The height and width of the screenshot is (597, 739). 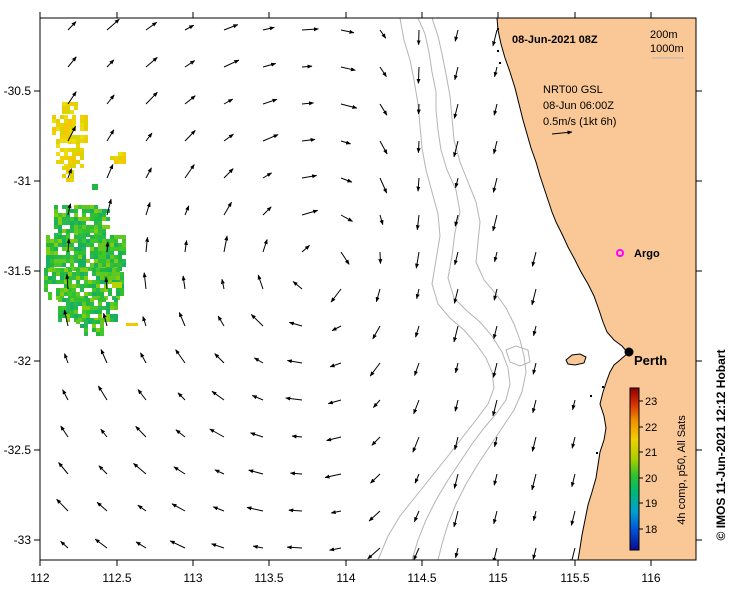 What do you see at coordinates (555, 40) in the screenshot?
I see `map-title: 08-Jun-2021 08Z` at bounding box center [555, 40].